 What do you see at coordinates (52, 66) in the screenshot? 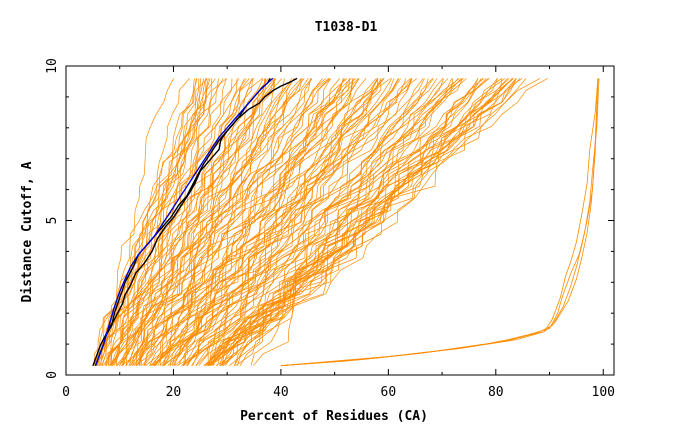
I see `y-tick-label: 10` at bounding box center [52, 66].